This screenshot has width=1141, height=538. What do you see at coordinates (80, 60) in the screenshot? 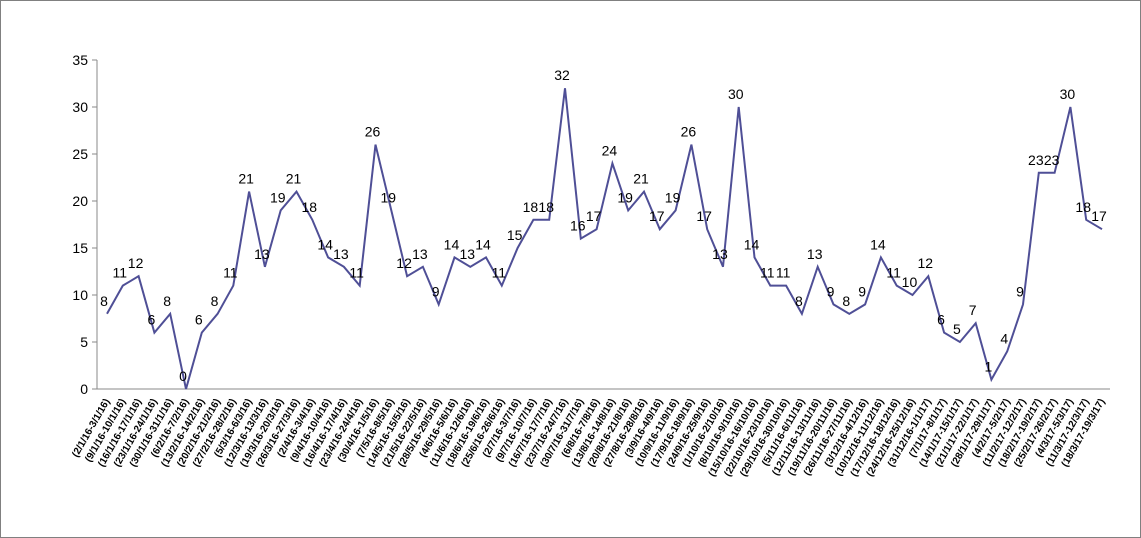
I see `y-tick-label: 35` at bounding box center [80, 60].